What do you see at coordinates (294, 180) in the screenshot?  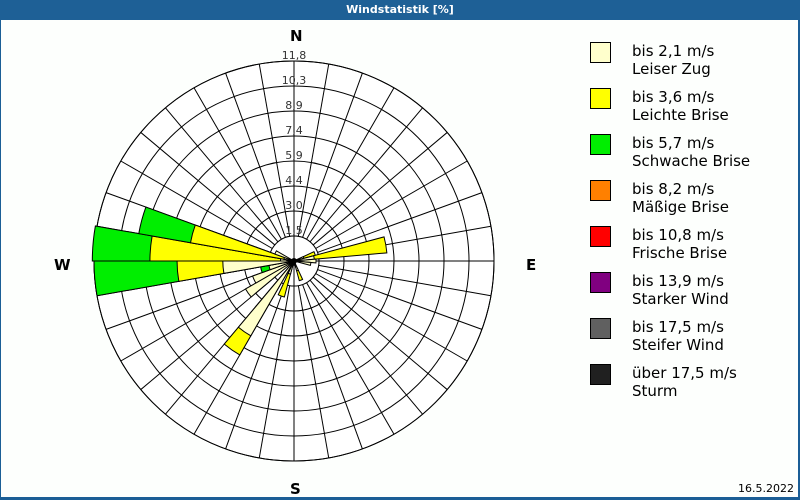 I see `ring-label: 4,4` at bounding box center [294, 180].